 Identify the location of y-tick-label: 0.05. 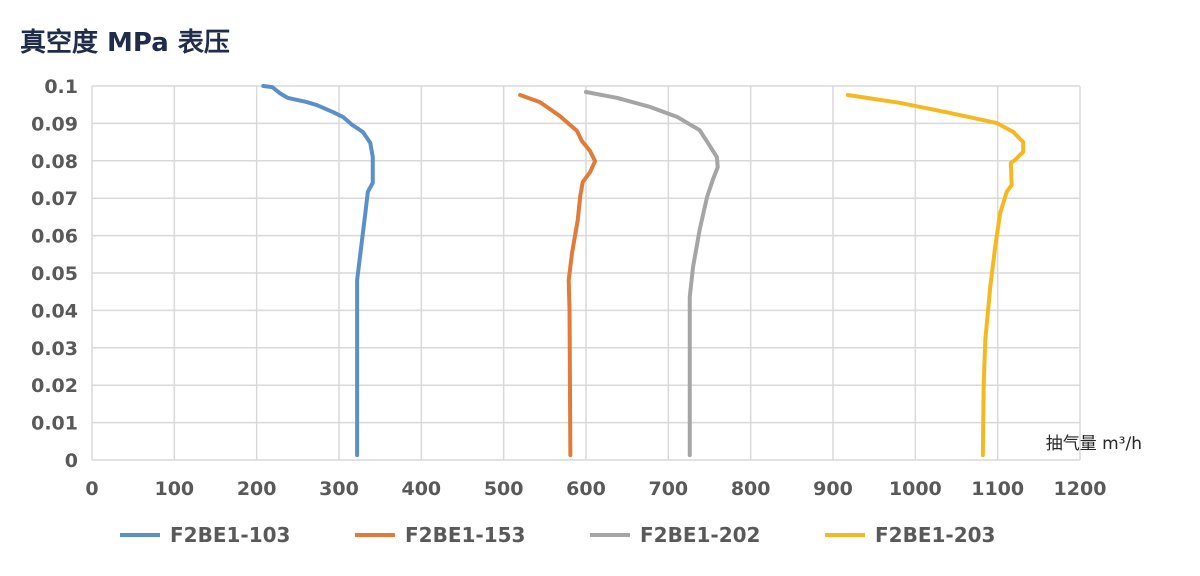
(54, 274).